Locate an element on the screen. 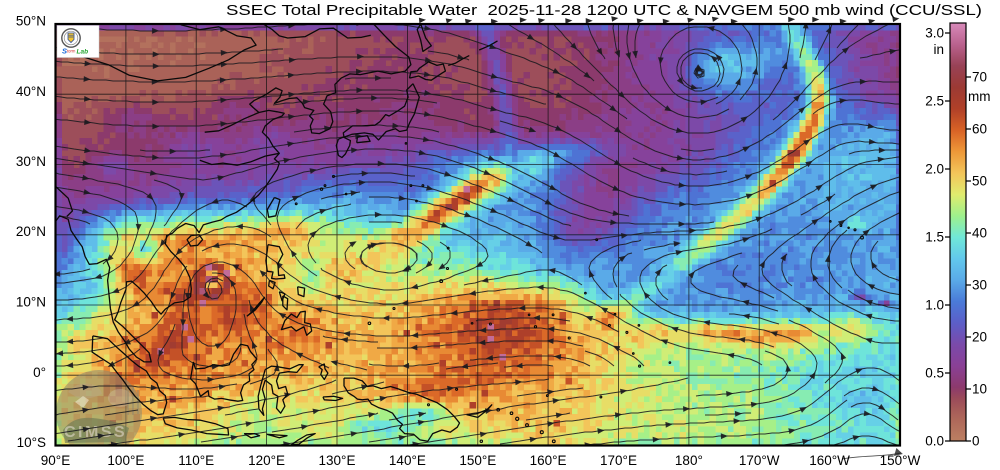  svg-text: 3.0 is located at coordinates (934, 33).